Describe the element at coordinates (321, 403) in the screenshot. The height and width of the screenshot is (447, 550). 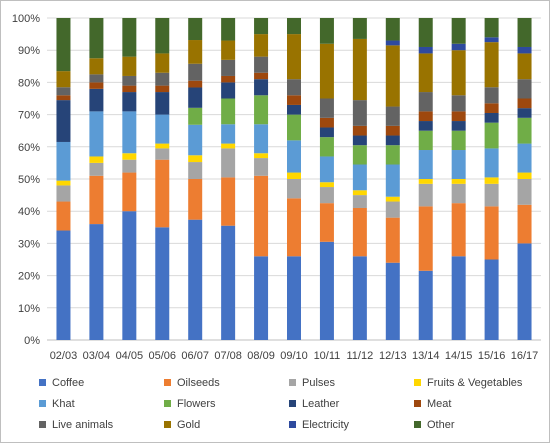
I see `legend-label: Leather` at that location.